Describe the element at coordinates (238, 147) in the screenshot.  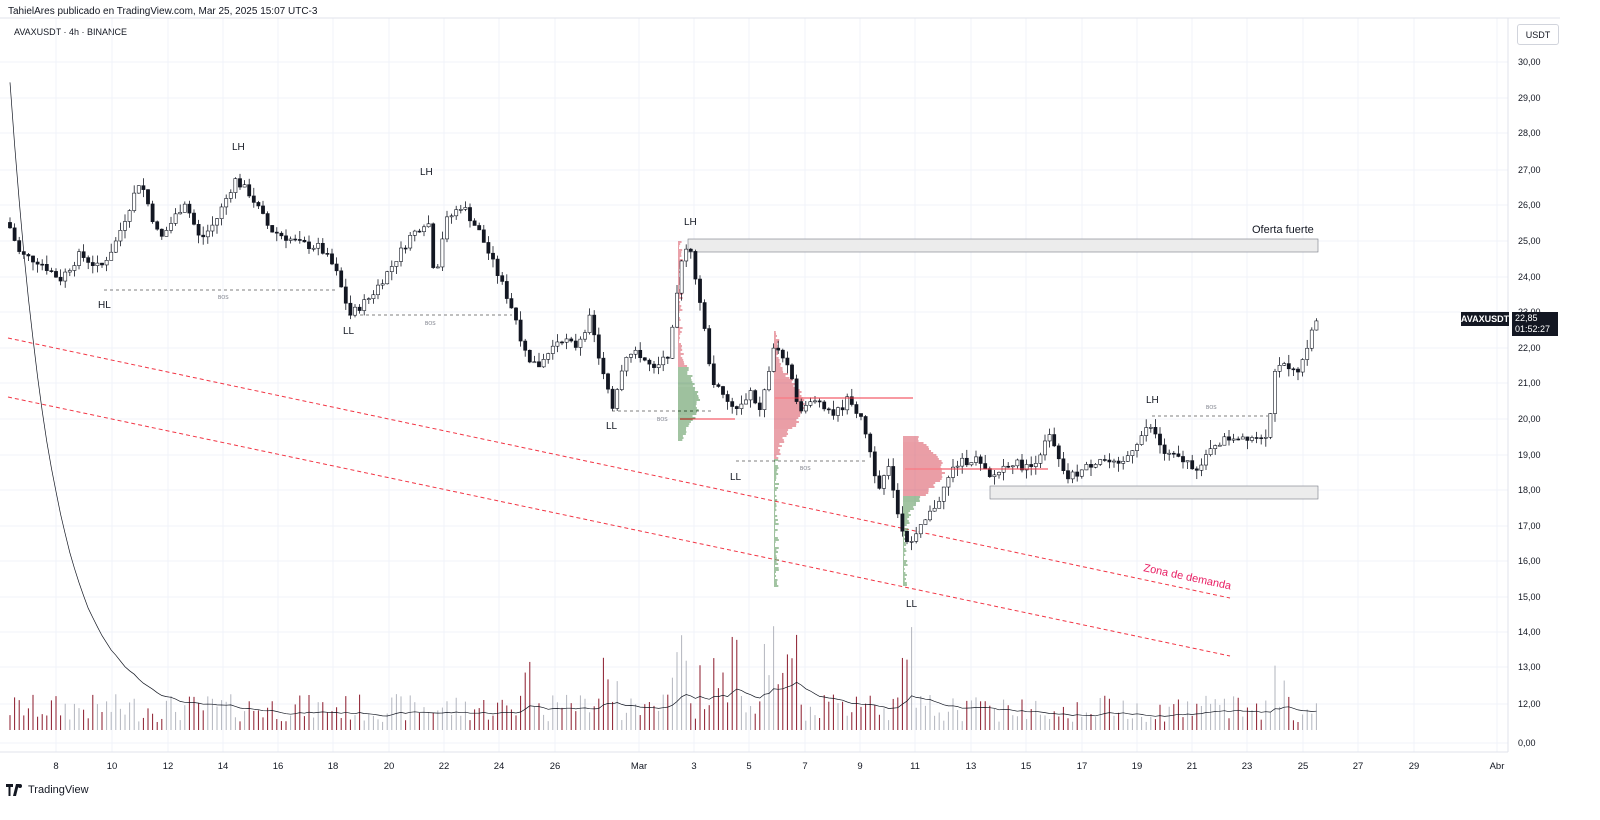
I see `label-lh-1: LH` at that location.